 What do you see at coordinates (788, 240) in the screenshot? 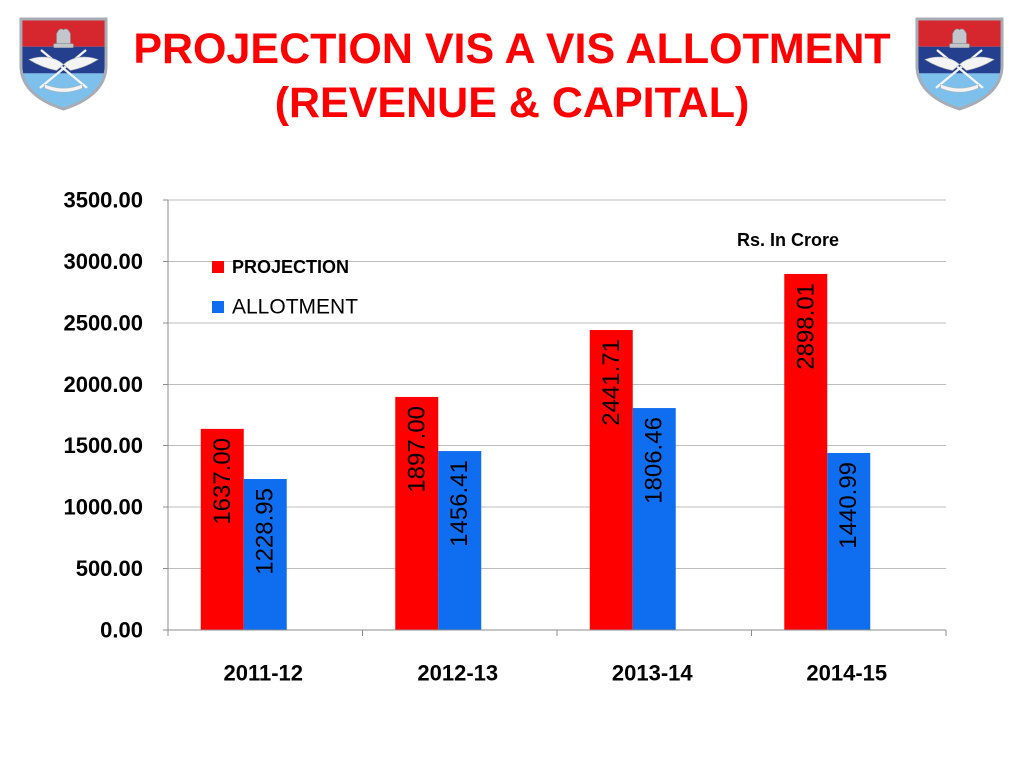
I see `unit-annotation: Rs. In Crore` at bounding box center [788, 240].